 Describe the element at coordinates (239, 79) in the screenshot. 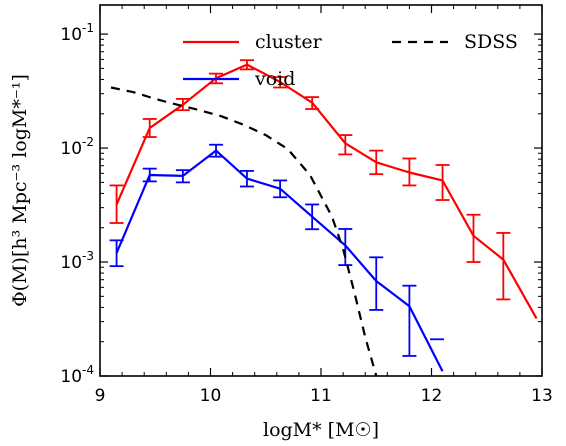

I see `legend-entry-void: void` at that location.